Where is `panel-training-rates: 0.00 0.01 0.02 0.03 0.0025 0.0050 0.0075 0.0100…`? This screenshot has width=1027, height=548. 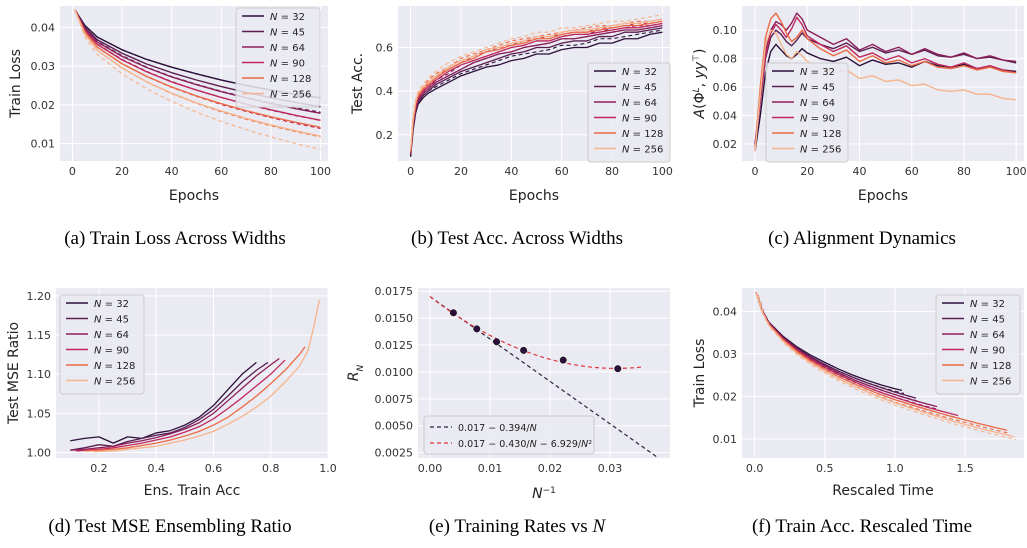 panel-training-rates: 0.00 0.01 0.02 0.03 0.0025 0.0050 0.0075 0.0100… is located at coordinates (513, 395).